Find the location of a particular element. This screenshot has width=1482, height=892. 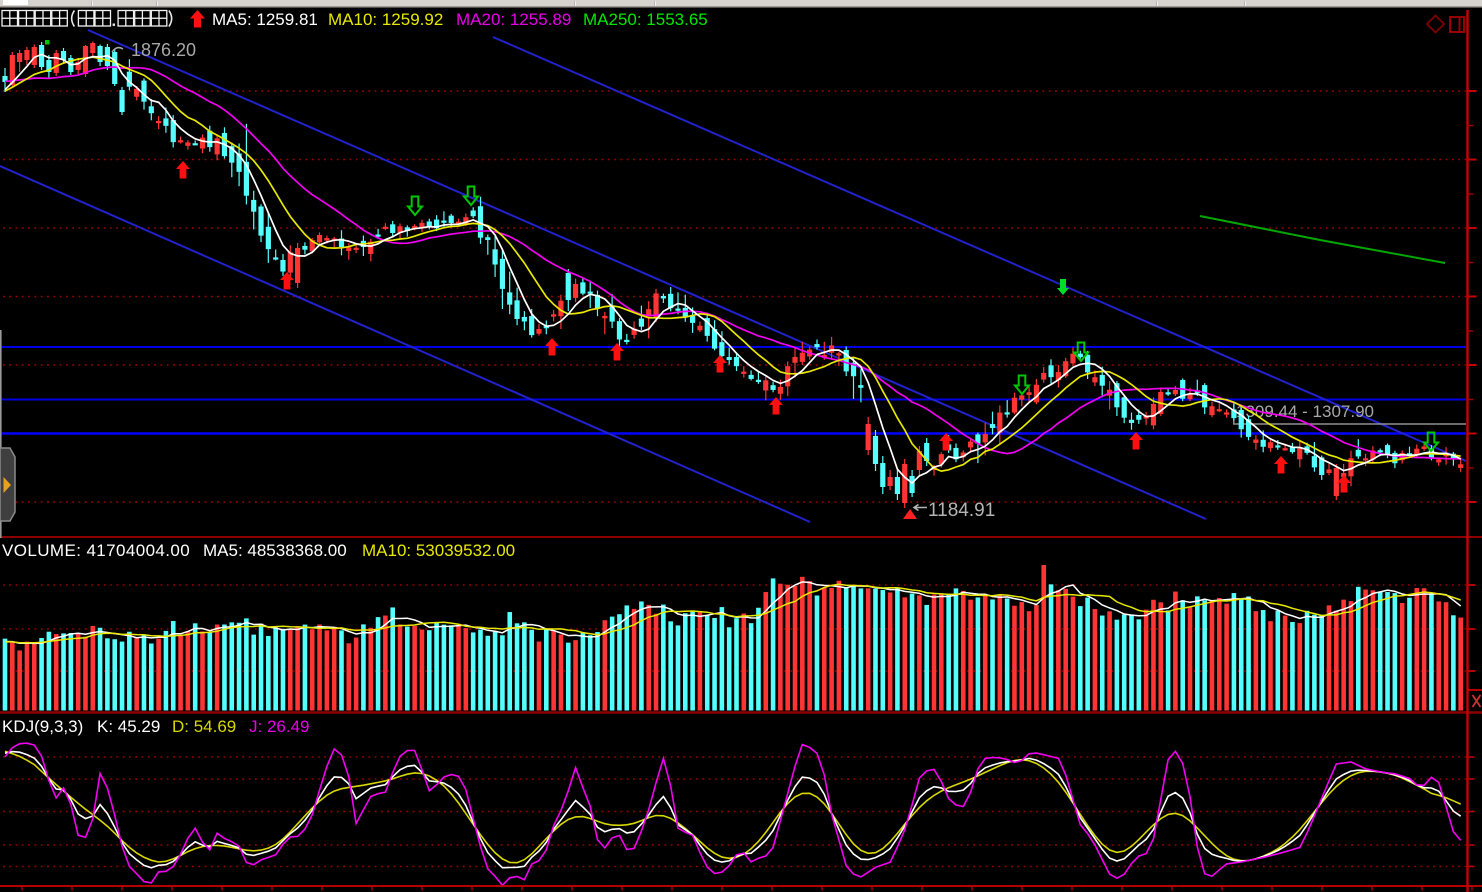

svg-text: MA5: 1259.81 is located at coordinates (265, 19).